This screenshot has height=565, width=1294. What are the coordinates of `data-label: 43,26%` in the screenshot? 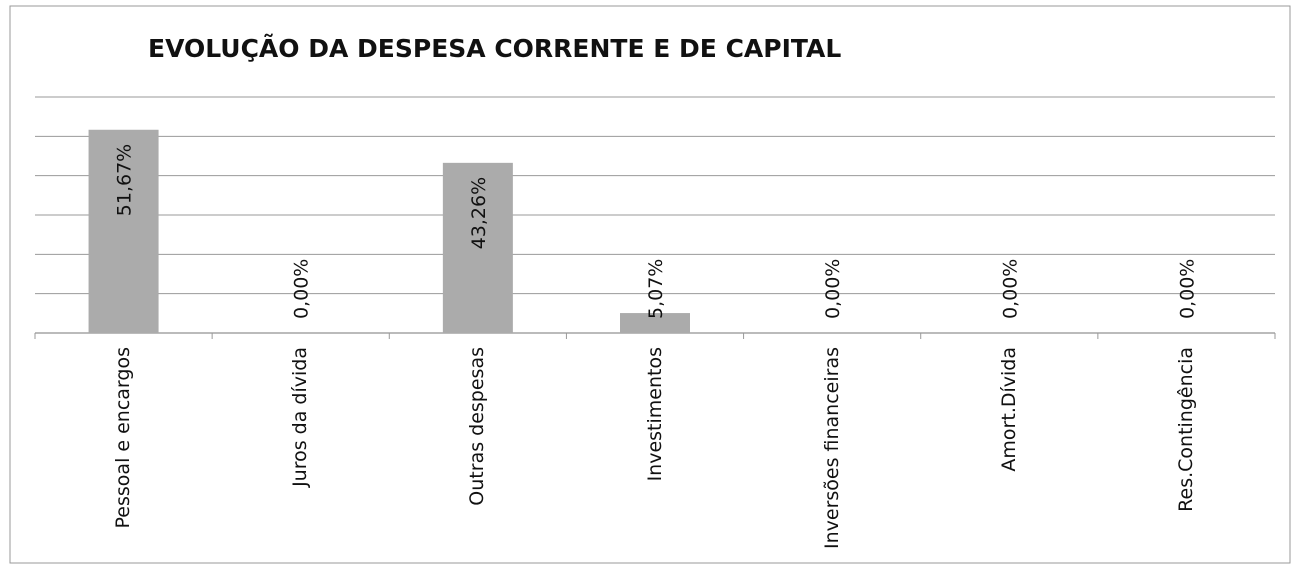 It's located at (479, 213).